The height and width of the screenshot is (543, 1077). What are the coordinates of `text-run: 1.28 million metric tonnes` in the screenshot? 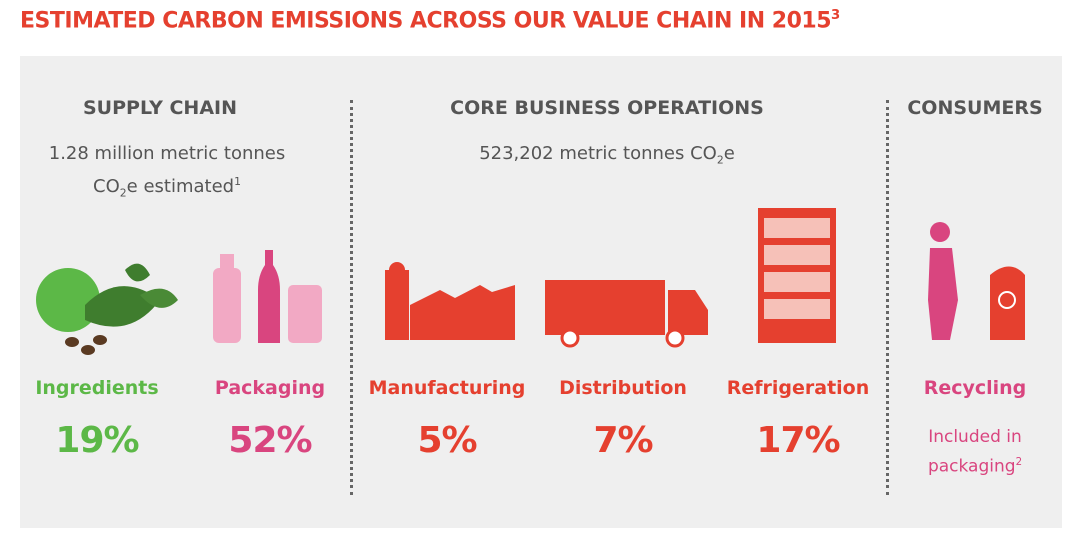 It's located at (167, 153).